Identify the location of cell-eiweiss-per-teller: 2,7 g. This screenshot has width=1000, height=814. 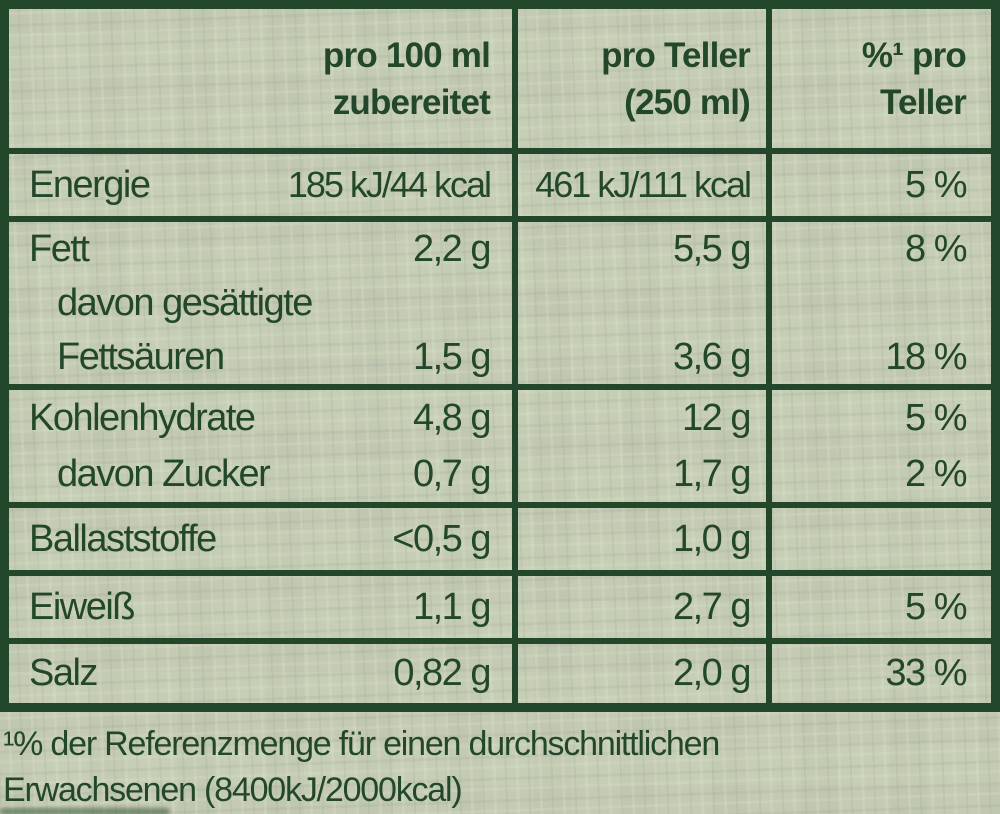
(639, 607).